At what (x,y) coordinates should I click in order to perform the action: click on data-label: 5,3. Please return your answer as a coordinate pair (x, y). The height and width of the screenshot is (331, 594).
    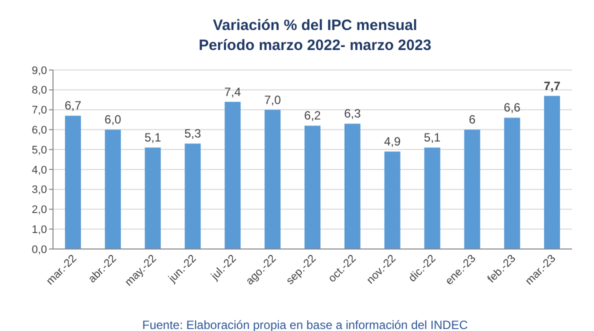
    Looking at the image, I should click on (193, 133).